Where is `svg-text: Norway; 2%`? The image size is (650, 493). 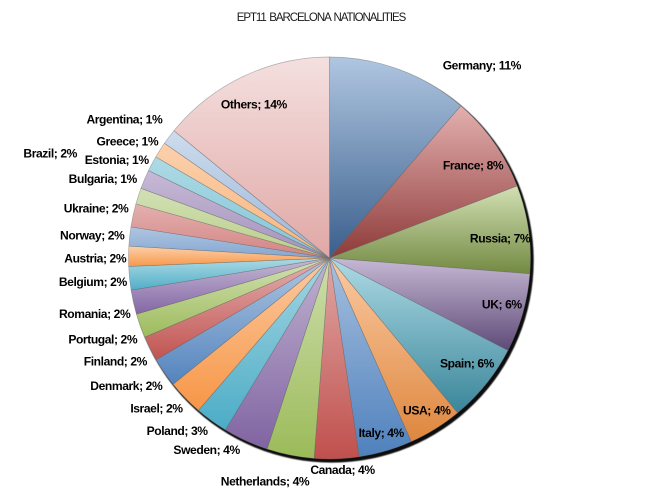 svg-text: Norway; 2% is located at coordinates (92, 236).